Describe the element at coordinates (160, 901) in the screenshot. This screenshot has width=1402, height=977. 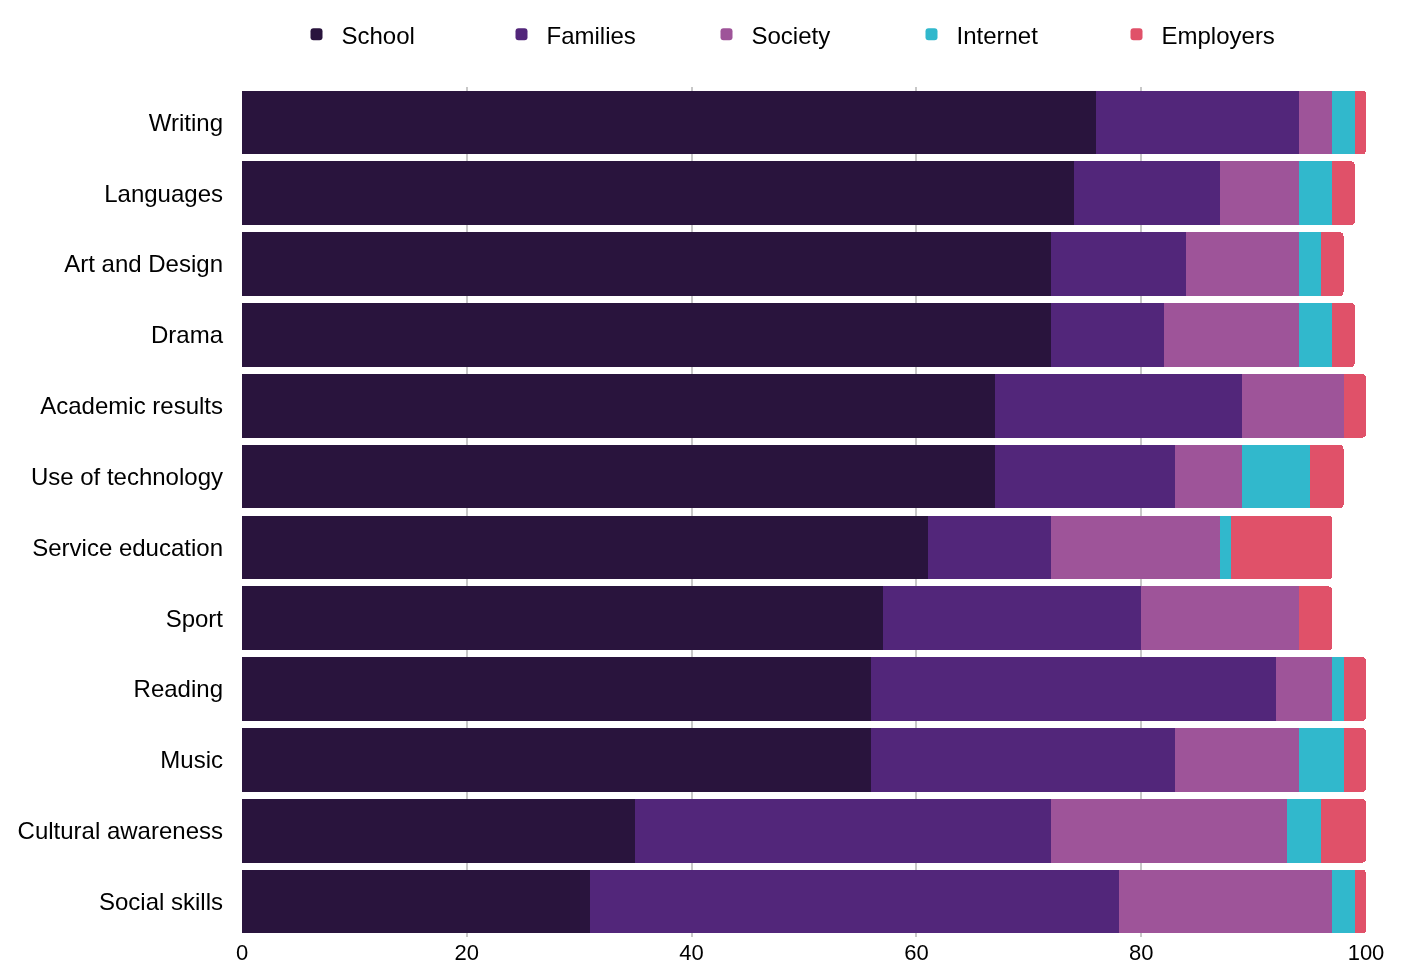
I see `y-tick-label: Social skills` at that location.